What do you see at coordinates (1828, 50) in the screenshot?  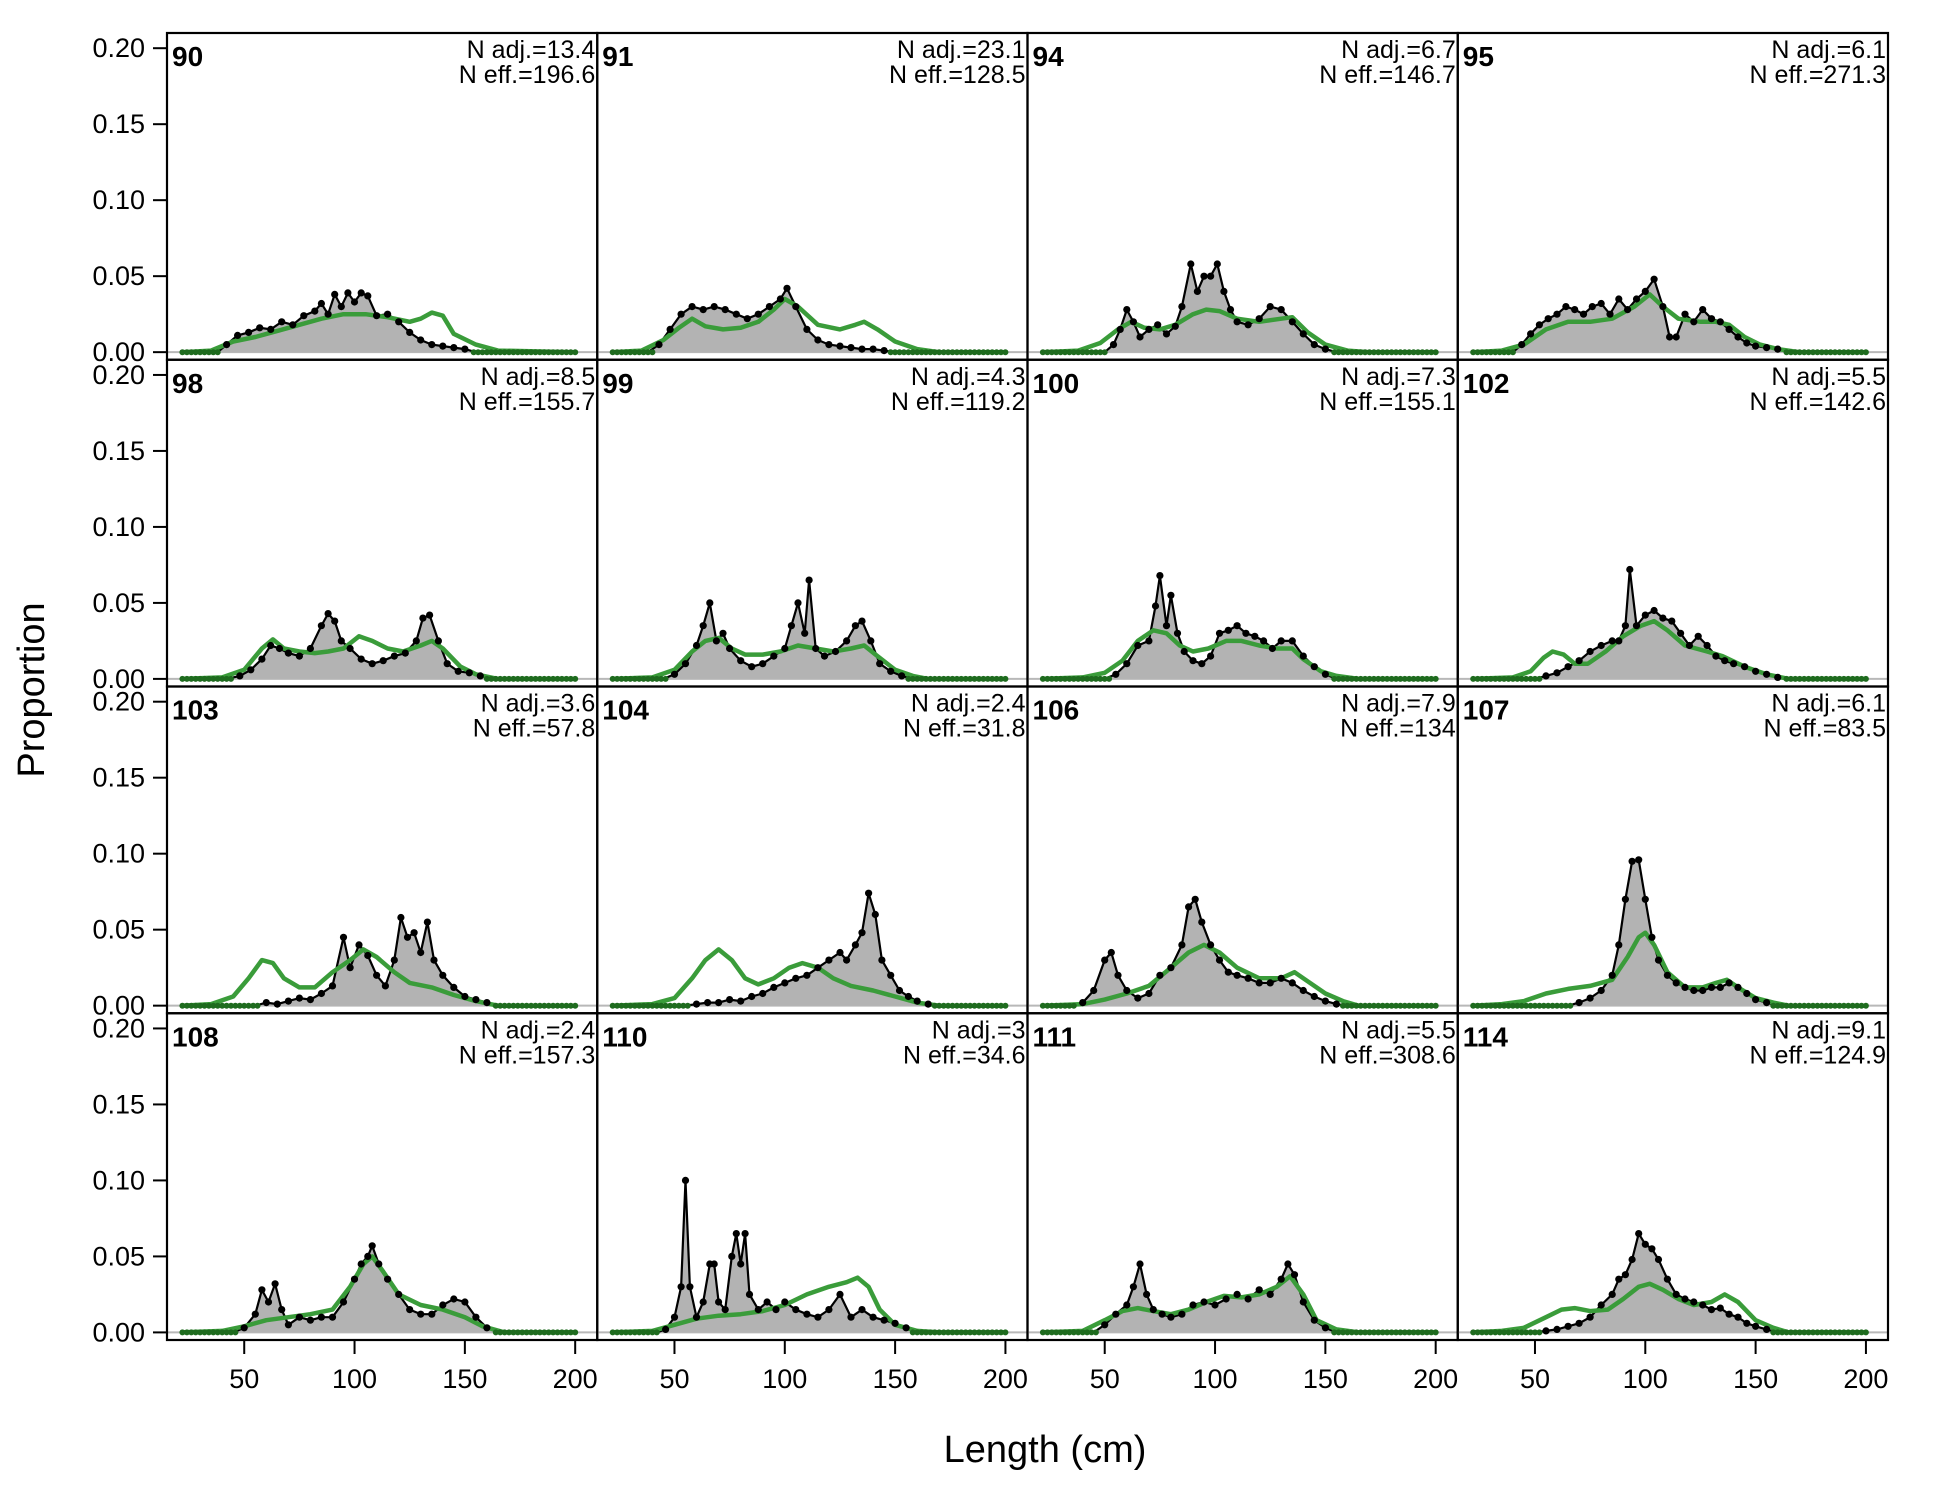 I see `n-adj-label: N adj.=6.1` at bounding box center [1828, 50].